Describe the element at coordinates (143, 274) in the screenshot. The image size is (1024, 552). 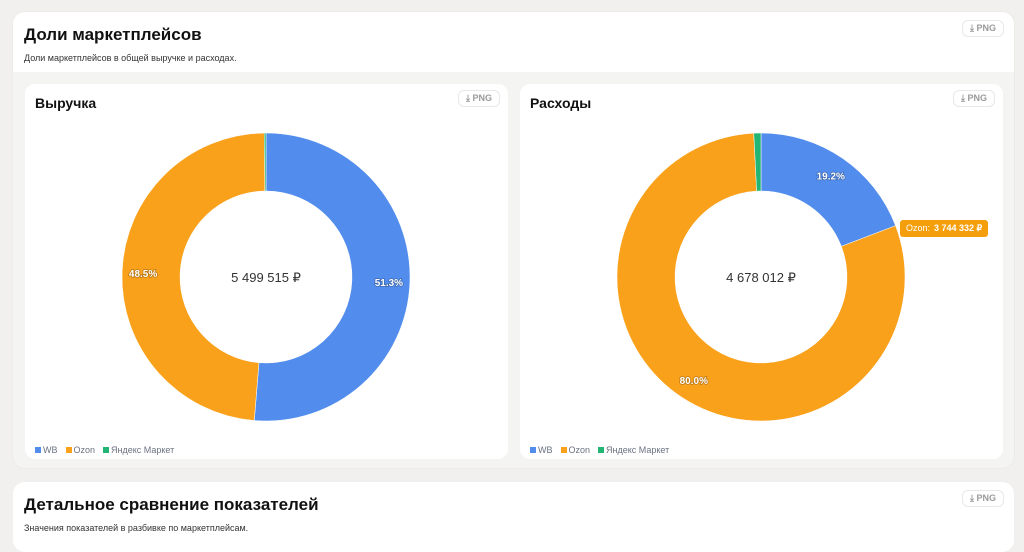
I see `slice-label: 48.5%` at that location.